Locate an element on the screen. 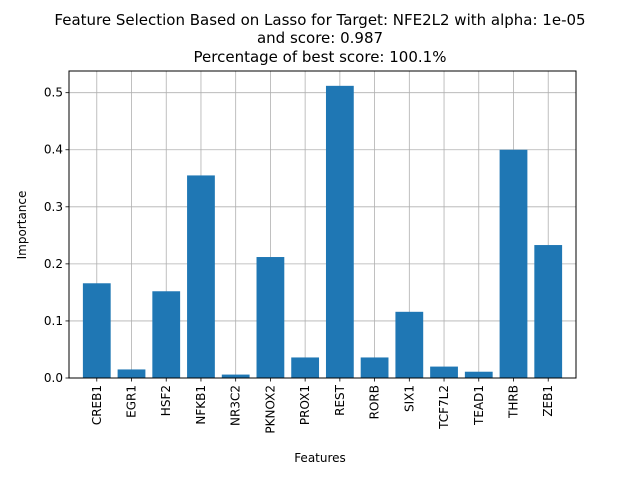  y-tick-label: 0.5 is located at coordinates (53, 93).